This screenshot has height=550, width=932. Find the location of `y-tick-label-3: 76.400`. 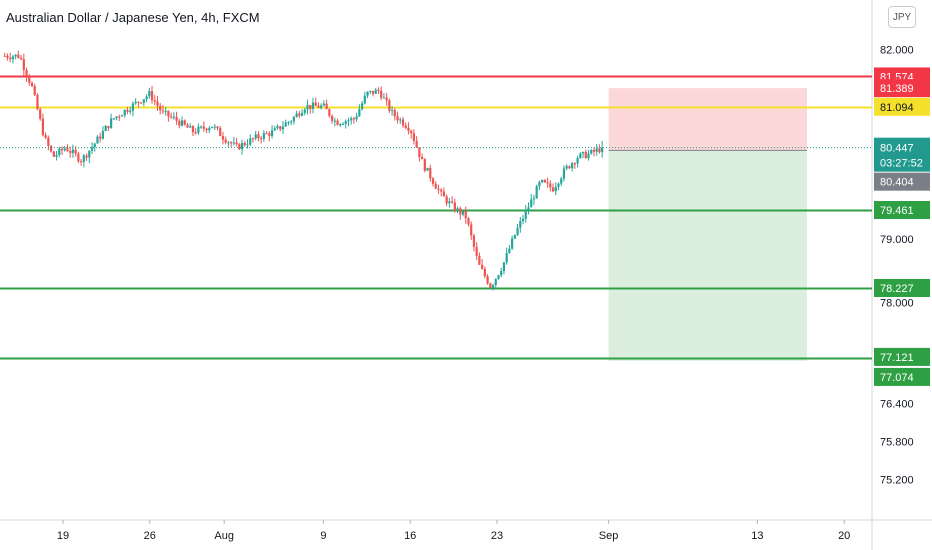

y-tick-label-3: 76.400 is located at coordinates (897, 404).